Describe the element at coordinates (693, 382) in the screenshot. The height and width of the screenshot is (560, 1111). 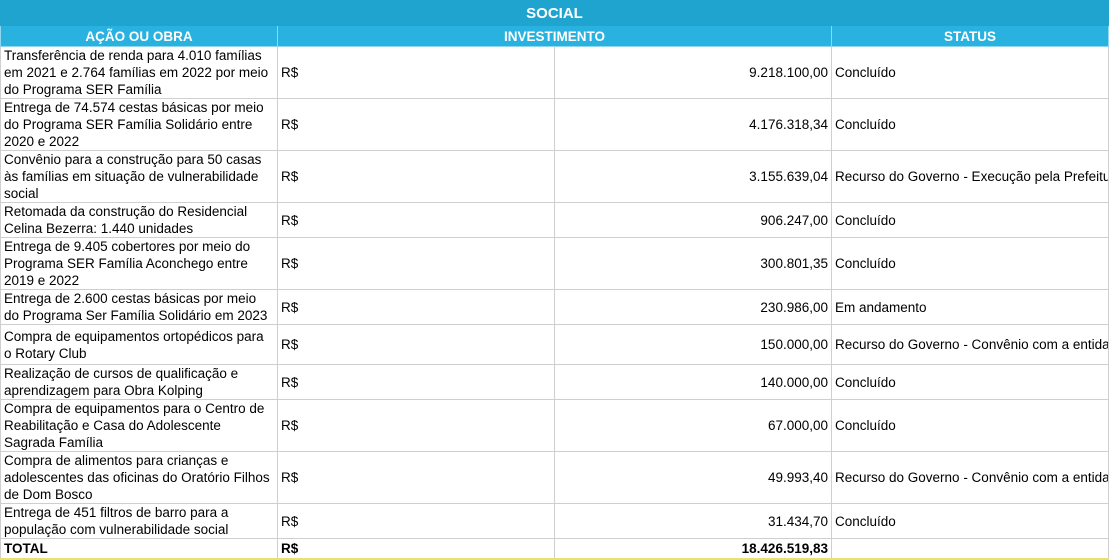
I see `cell-valor: 140.000,00` at that location.